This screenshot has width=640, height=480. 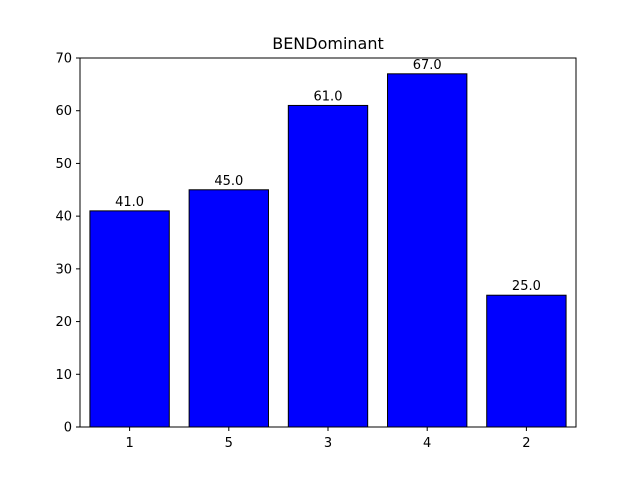 What do you see at coordinates (63, 375) in the screenshot?
I see `y-tick-label: 10` at bounding box center [63, 375].